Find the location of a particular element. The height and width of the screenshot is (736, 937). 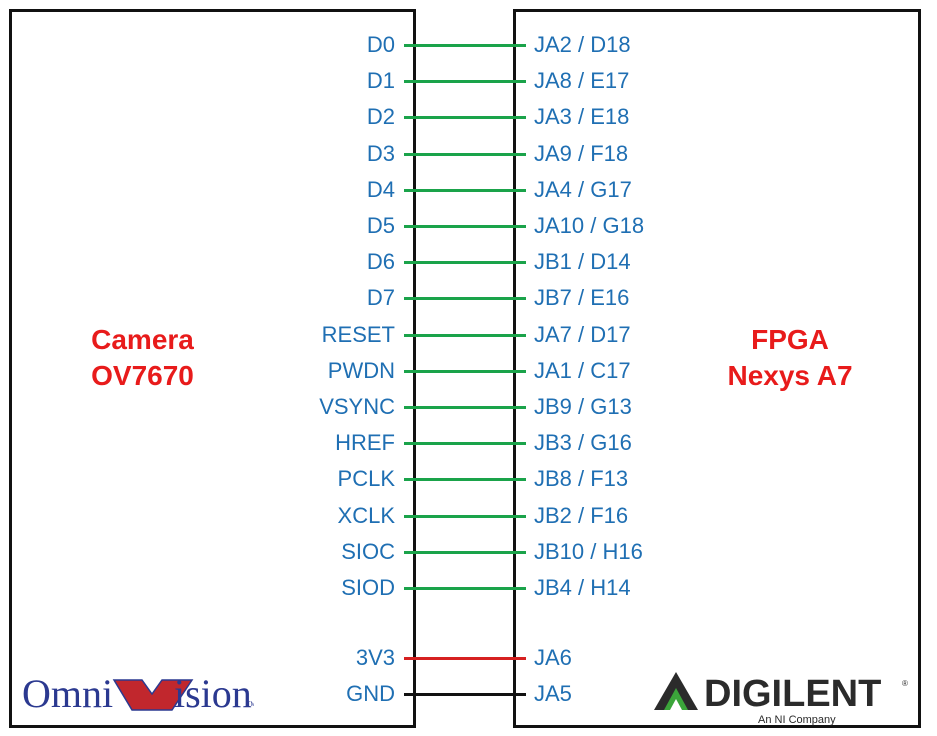

fpga-pin-label: JA9 / F18 is located at coordinates (581, 153).